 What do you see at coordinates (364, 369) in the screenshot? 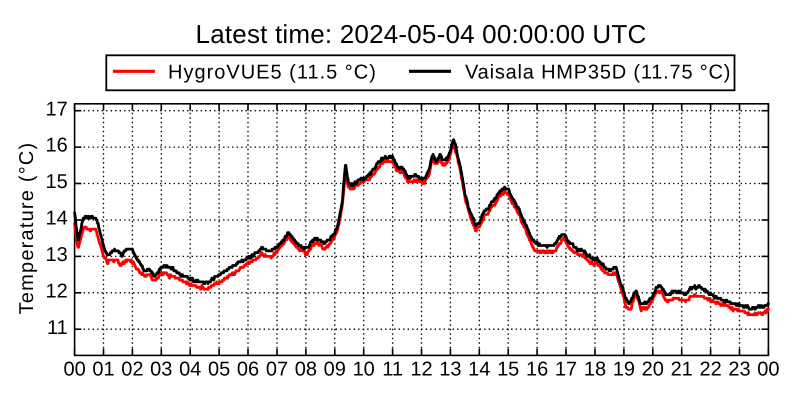
I see `svg-text: 10` at bounding box center [364, 369].